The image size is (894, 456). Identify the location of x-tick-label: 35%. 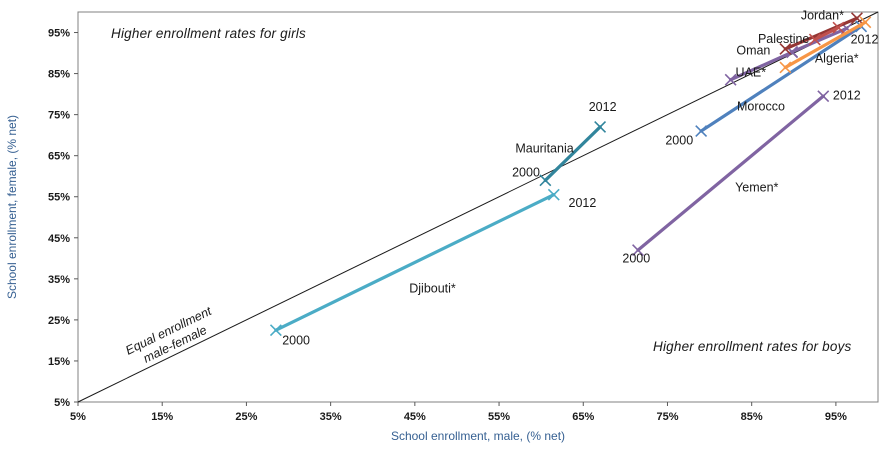
(331, 417).